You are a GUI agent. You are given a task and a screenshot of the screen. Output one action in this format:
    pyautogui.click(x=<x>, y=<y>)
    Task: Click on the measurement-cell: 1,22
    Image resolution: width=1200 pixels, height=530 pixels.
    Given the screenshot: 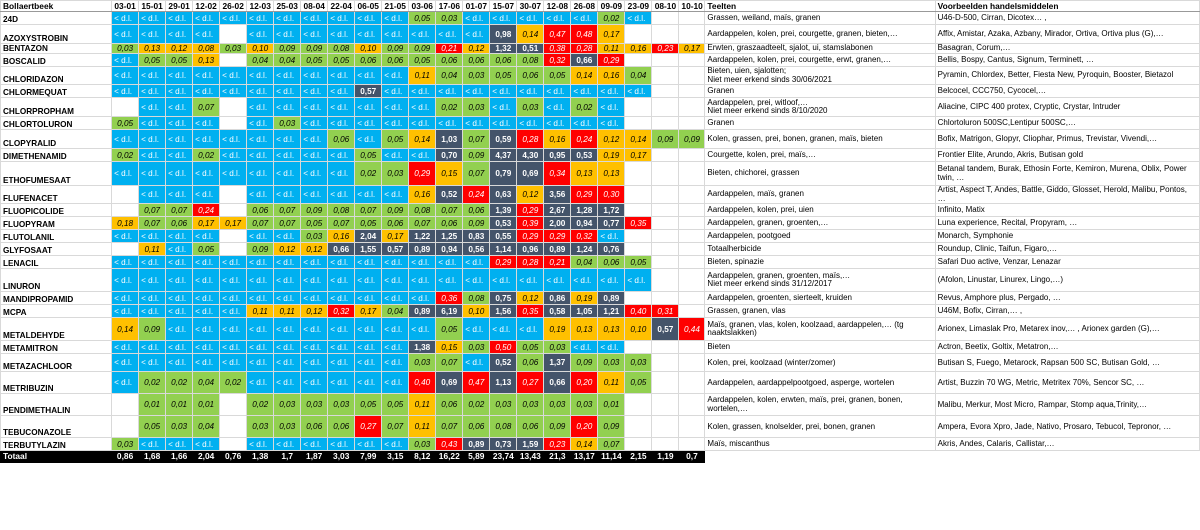 What is the action you would take?
    pyautogui.click(x=422, y=236)
    